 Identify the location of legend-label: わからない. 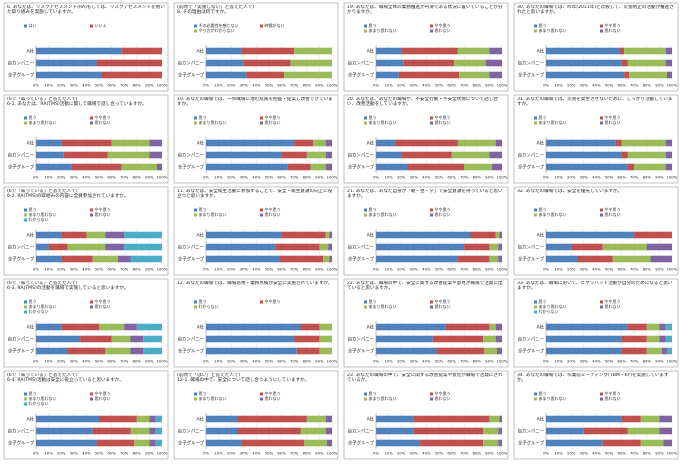
(39, 311).